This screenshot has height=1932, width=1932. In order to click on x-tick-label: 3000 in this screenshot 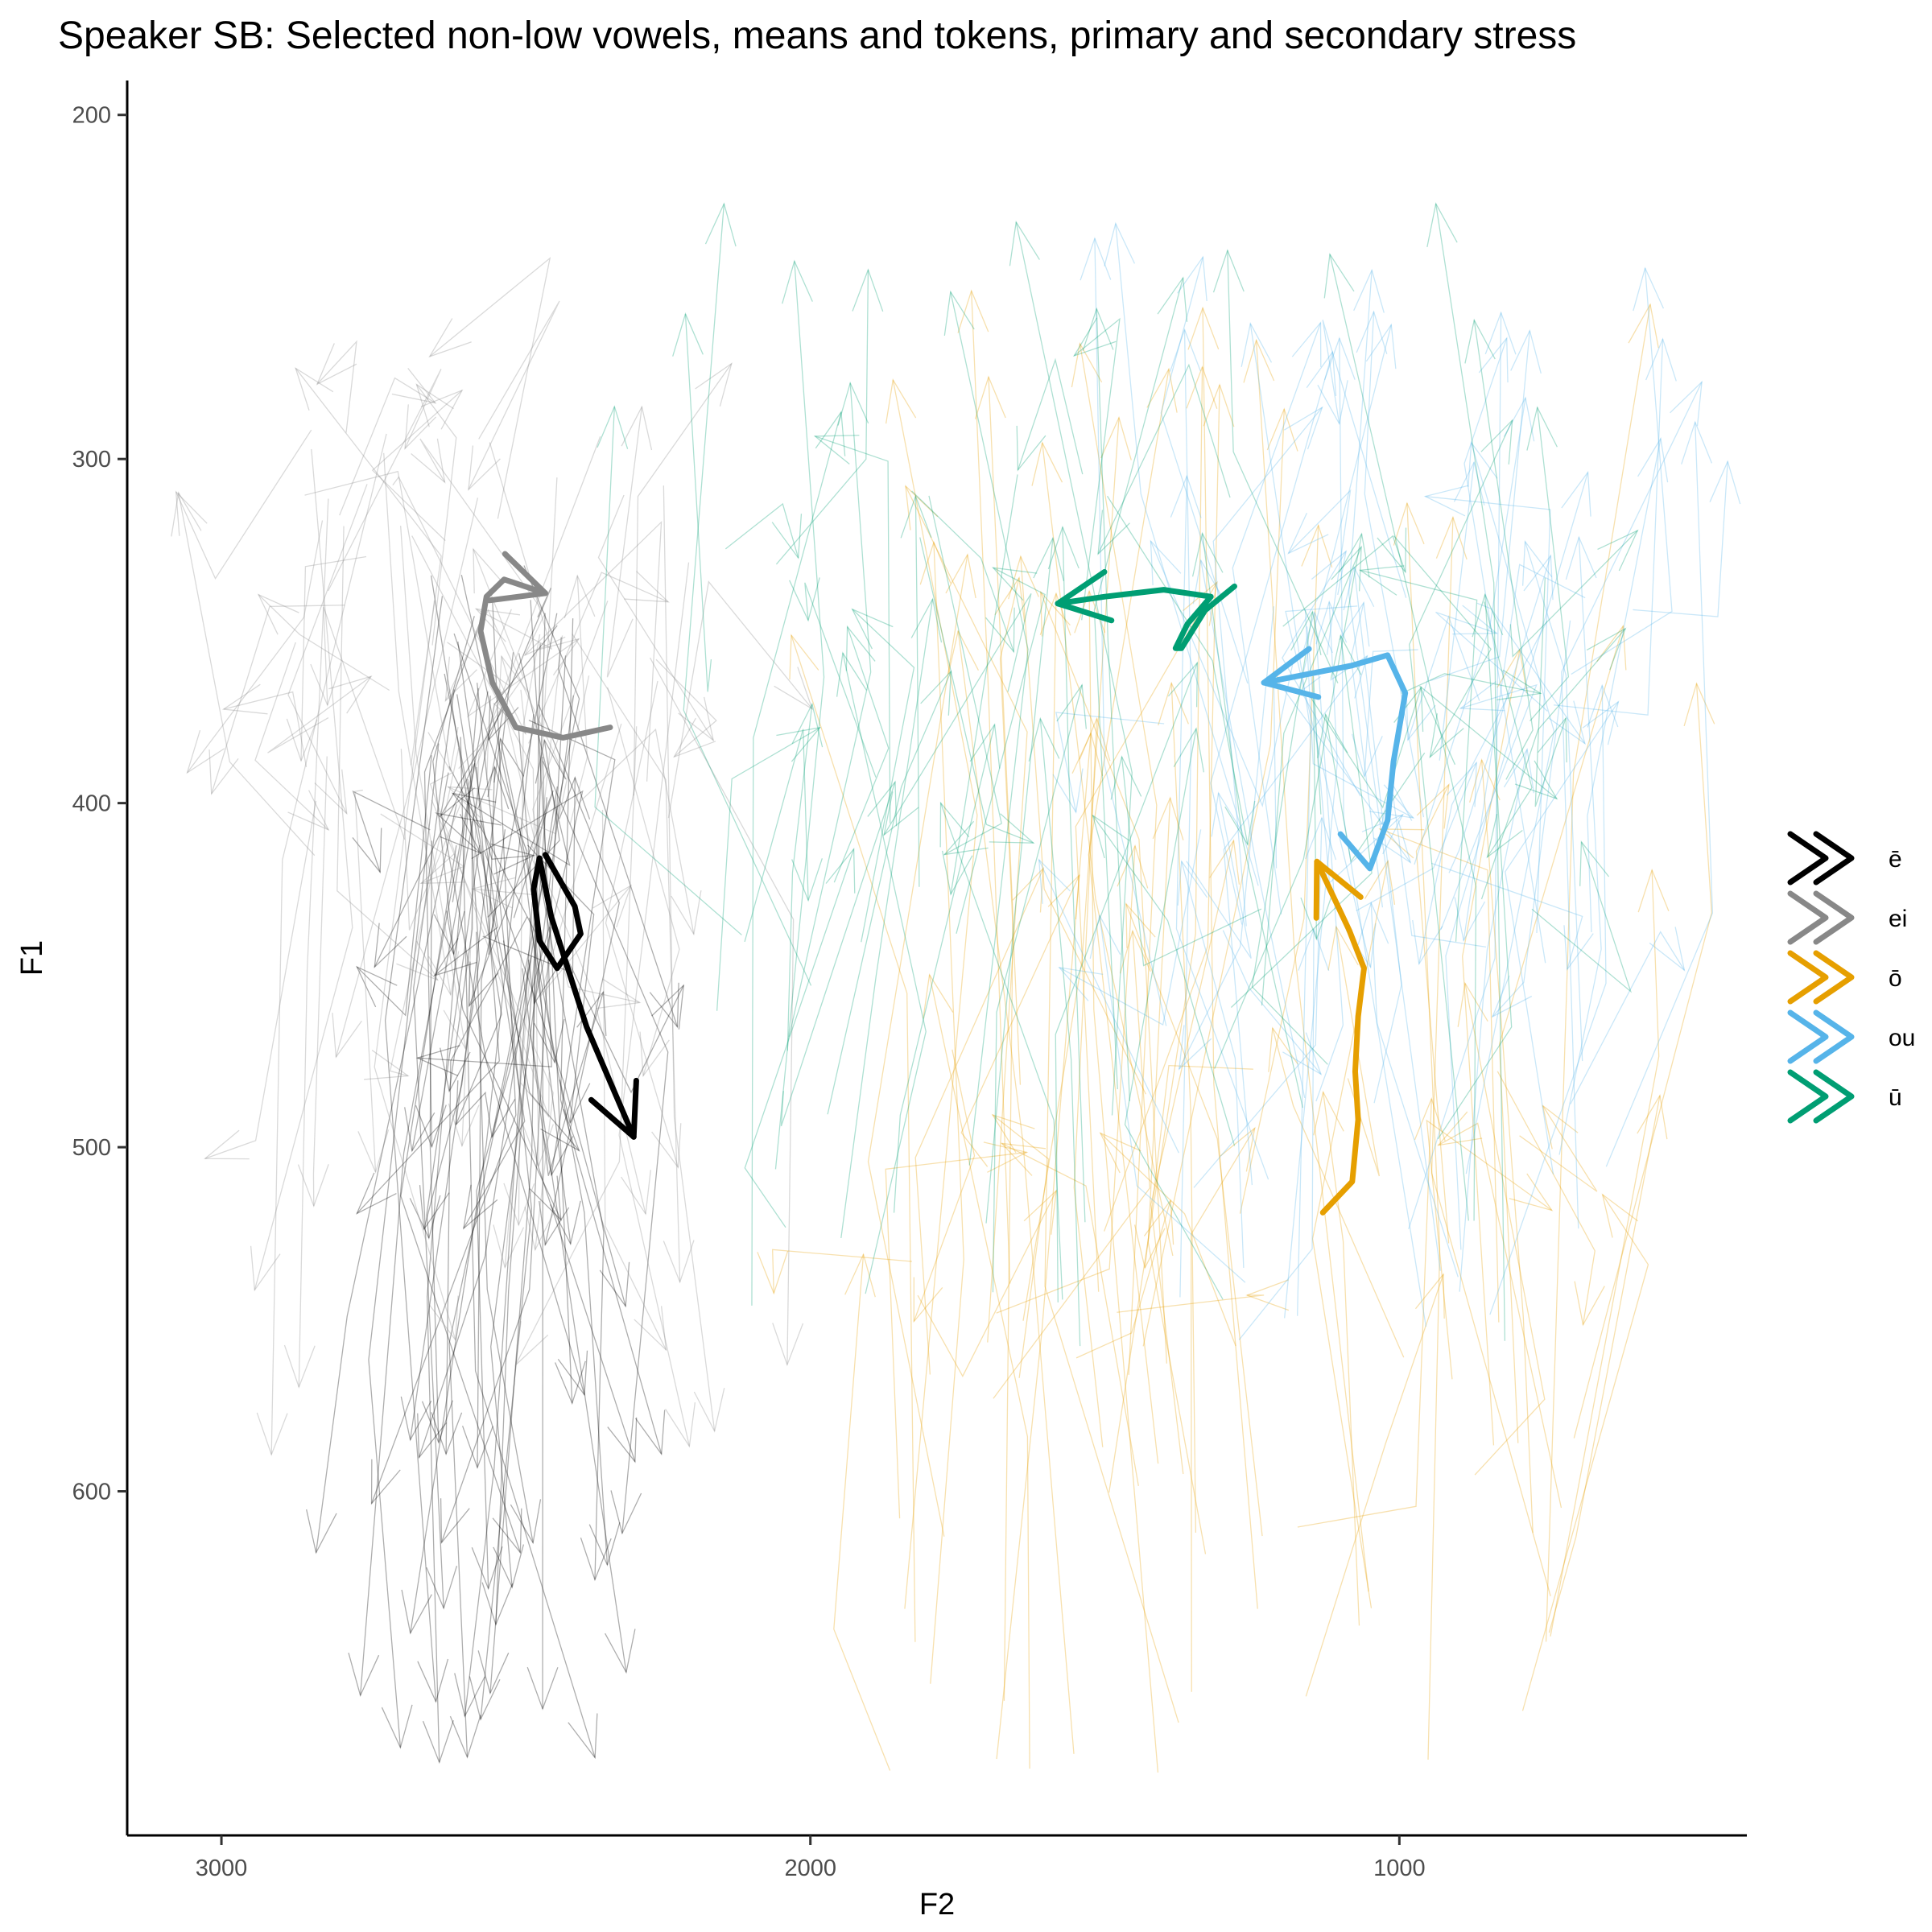, I will do `click(222, 1868)`.